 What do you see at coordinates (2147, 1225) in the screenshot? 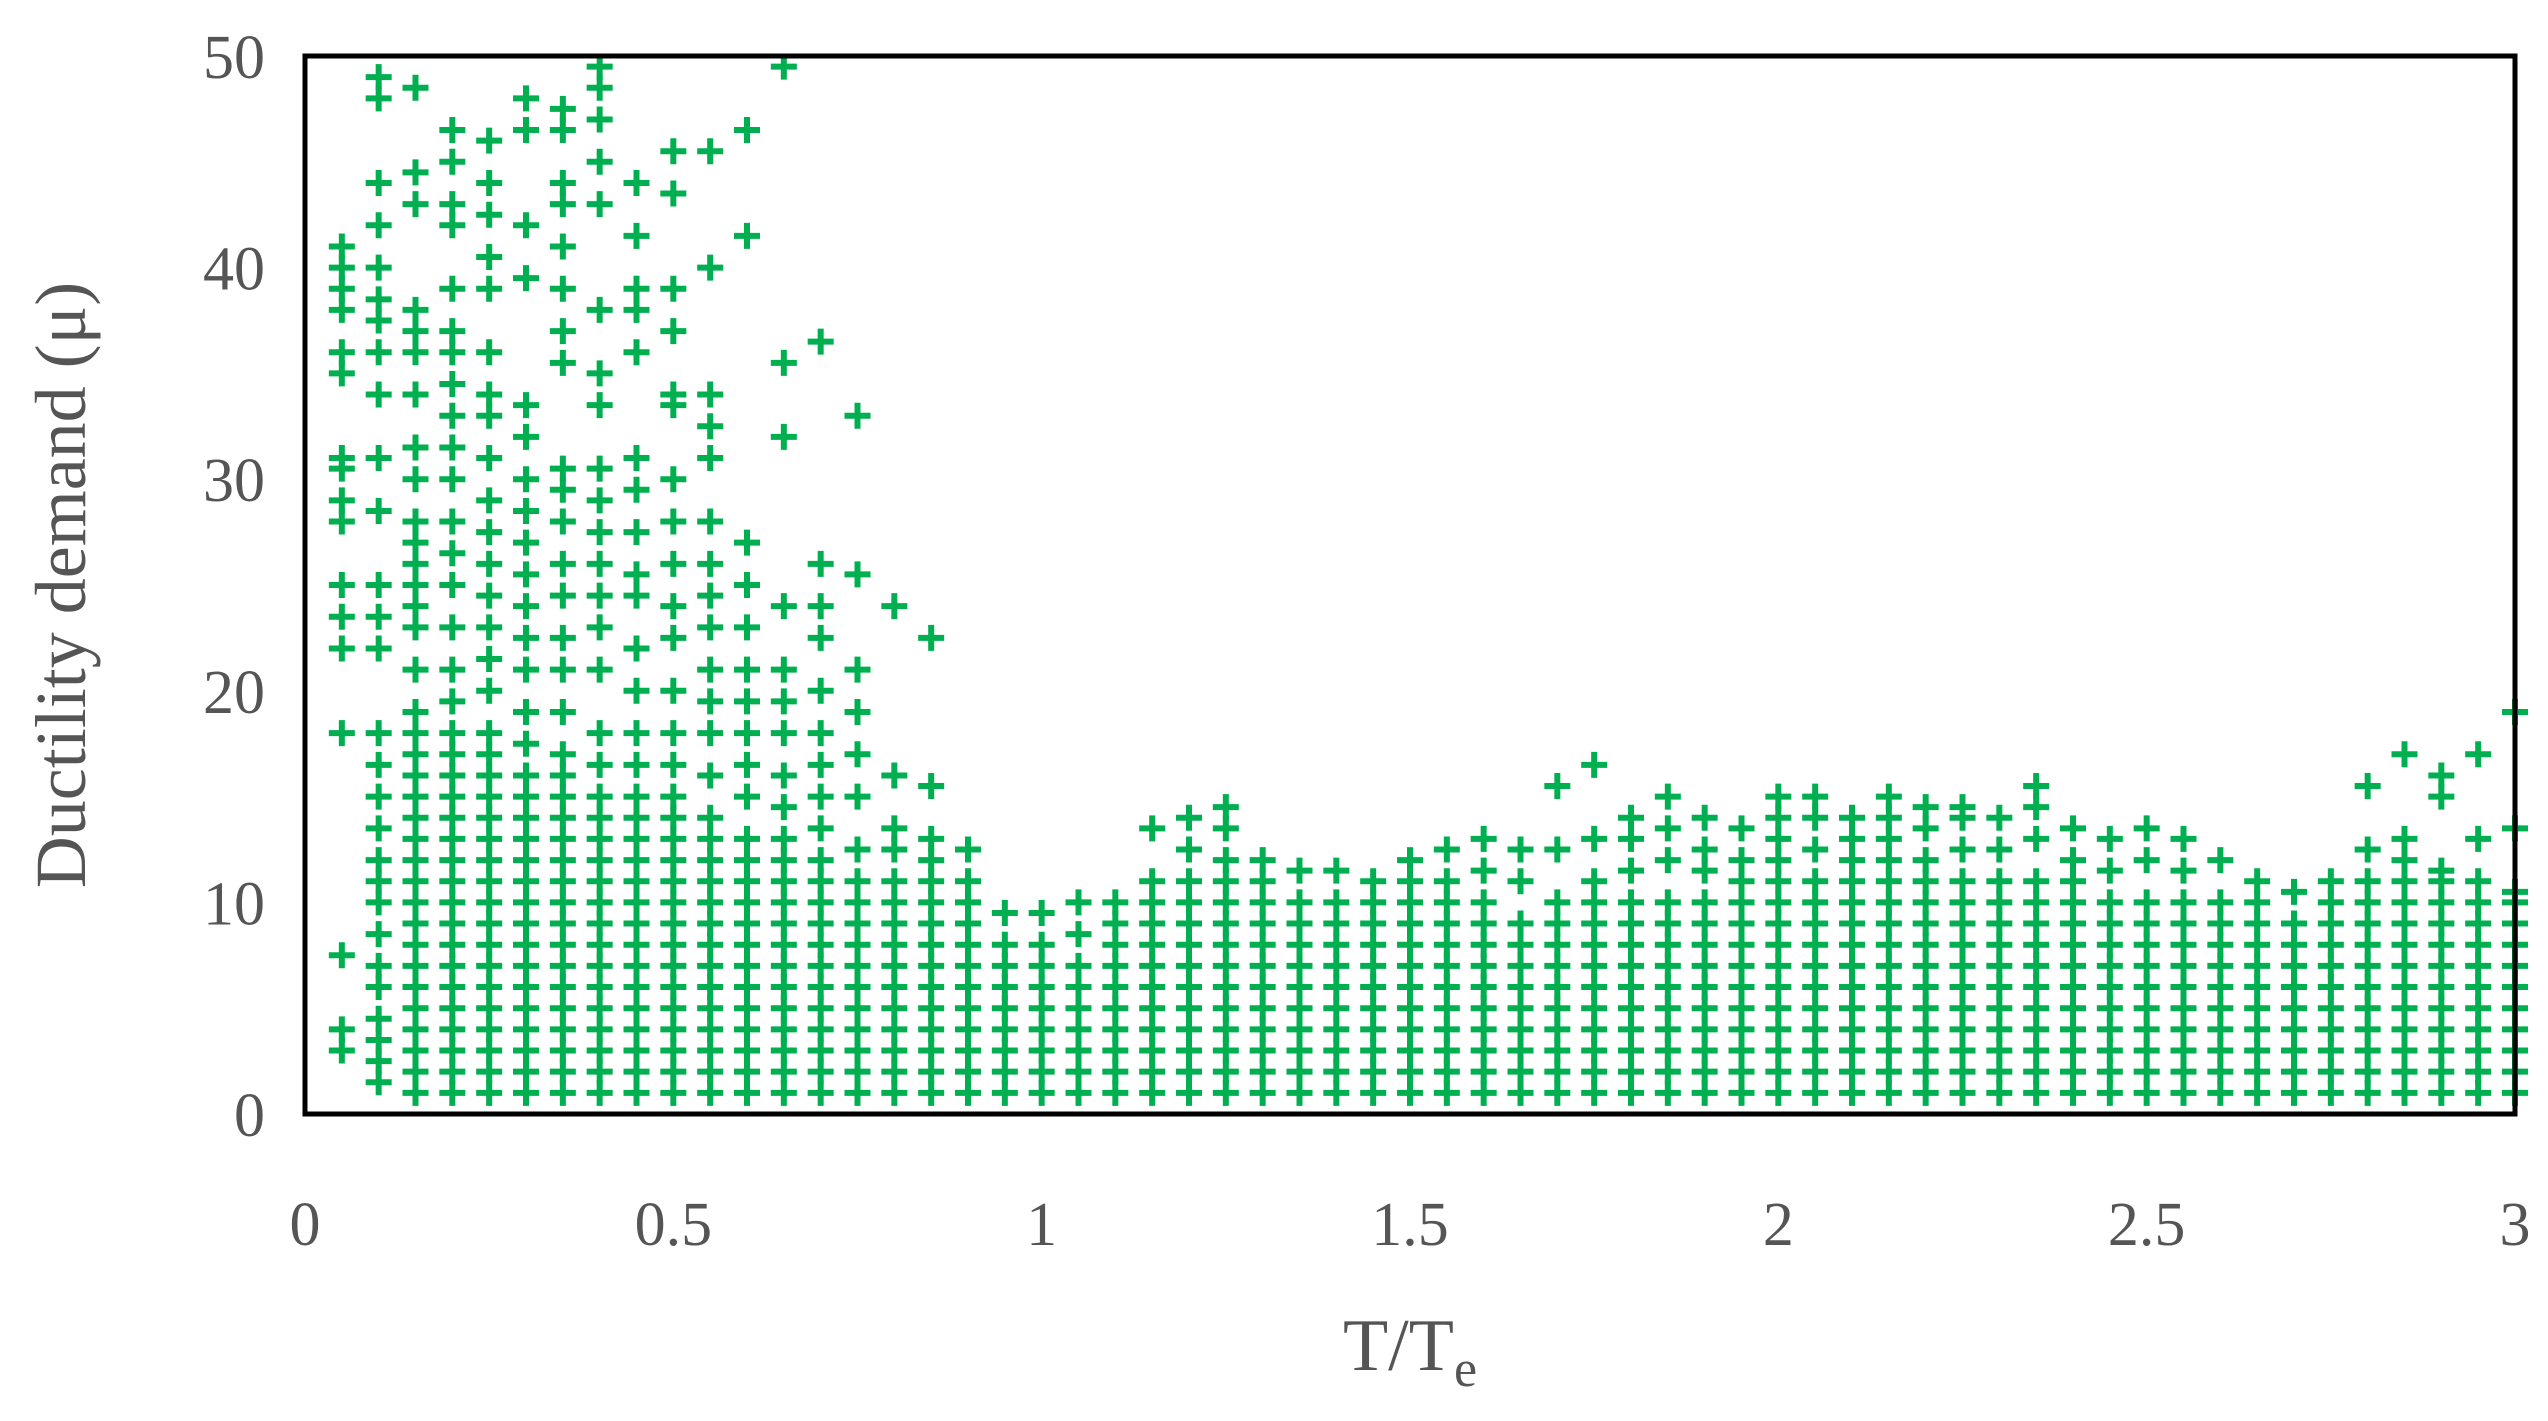
I see `x-tick-label: 2.5` at bounding box center [2147, 1225].